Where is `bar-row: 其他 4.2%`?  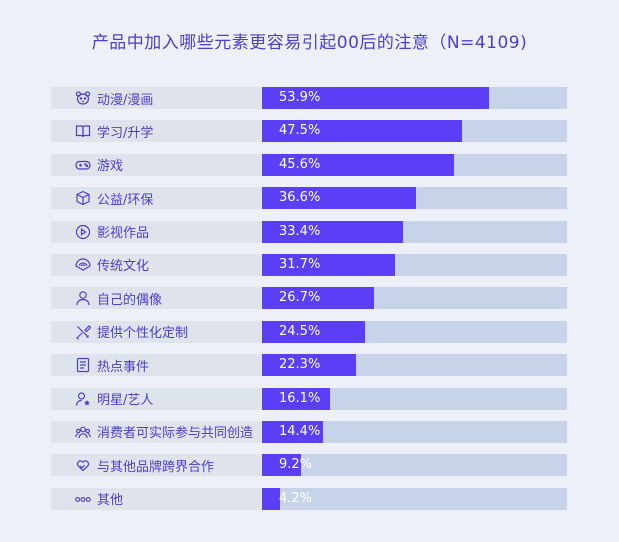
bar-row: 其他 4.2% is located at coordinates (309, 498).